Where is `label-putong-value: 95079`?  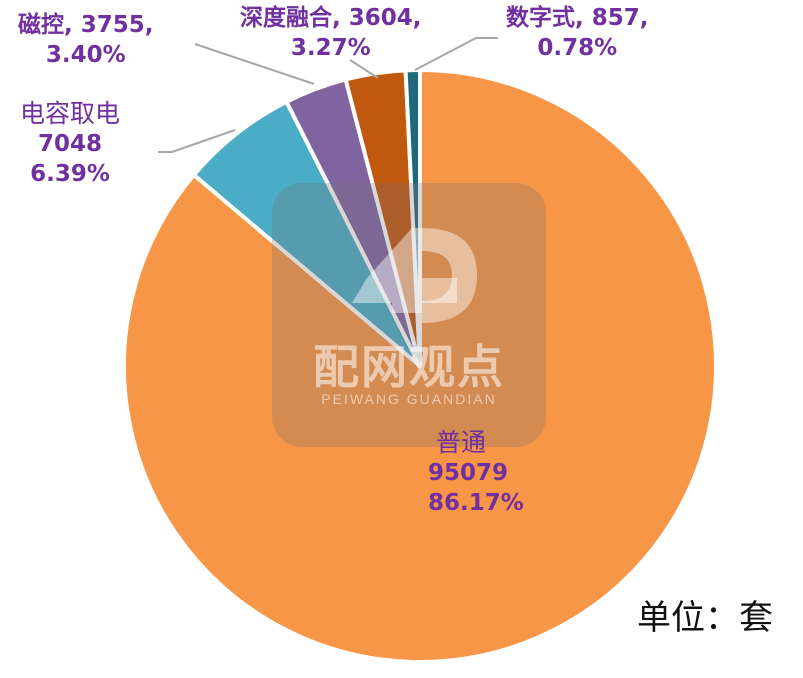
label-putong-value: 95079 is located at coordinates (468, 473).